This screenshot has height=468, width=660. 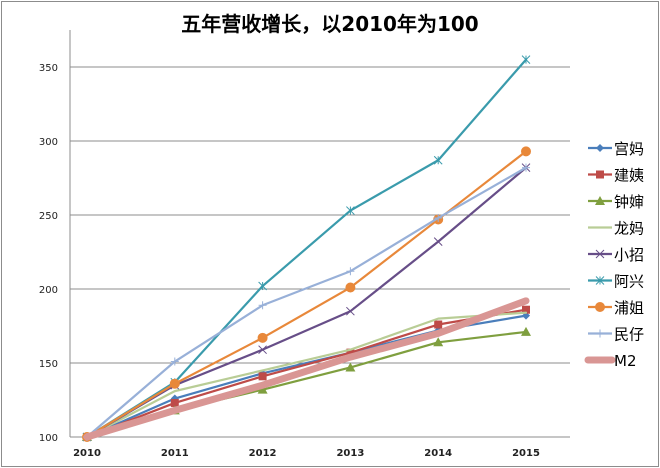 What do you see at coordinates (48, 142) in the screenshot?
I see `y-tick-label: 300` at bounding box center [48, 142].